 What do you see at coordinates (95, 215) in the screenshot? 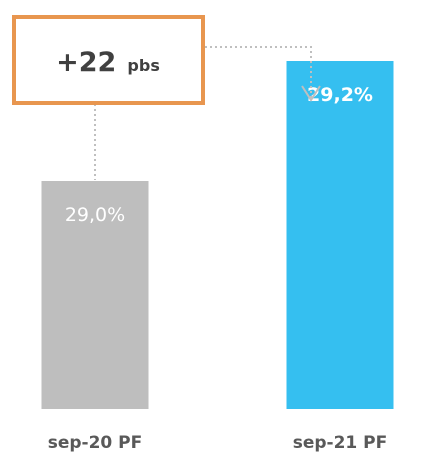
I see `bar-value-label-1: 29,0%` at bounding box center [95, 215].